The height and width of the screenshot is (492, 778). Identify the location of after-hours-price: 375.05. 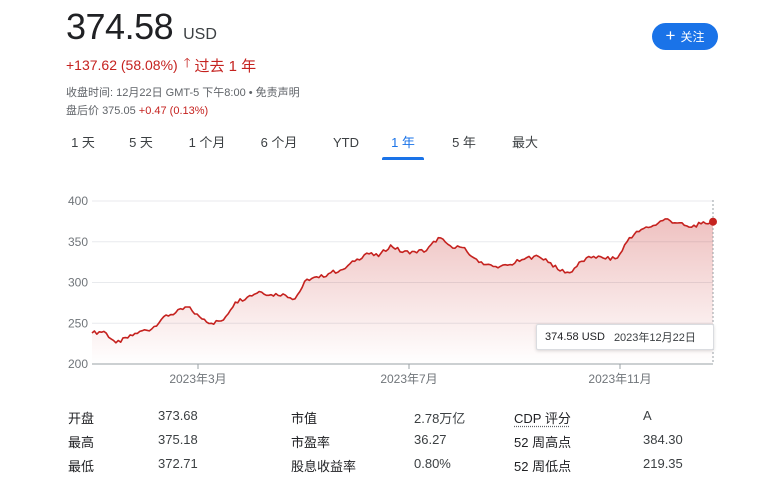
(119, 111).